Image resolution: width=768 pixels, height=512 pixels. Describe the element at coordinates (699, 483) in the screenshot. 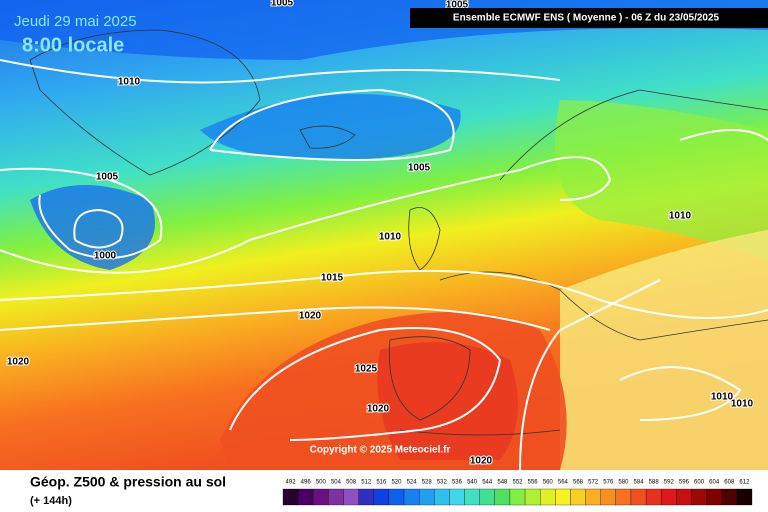

I see `scale-label: 600` at that location.